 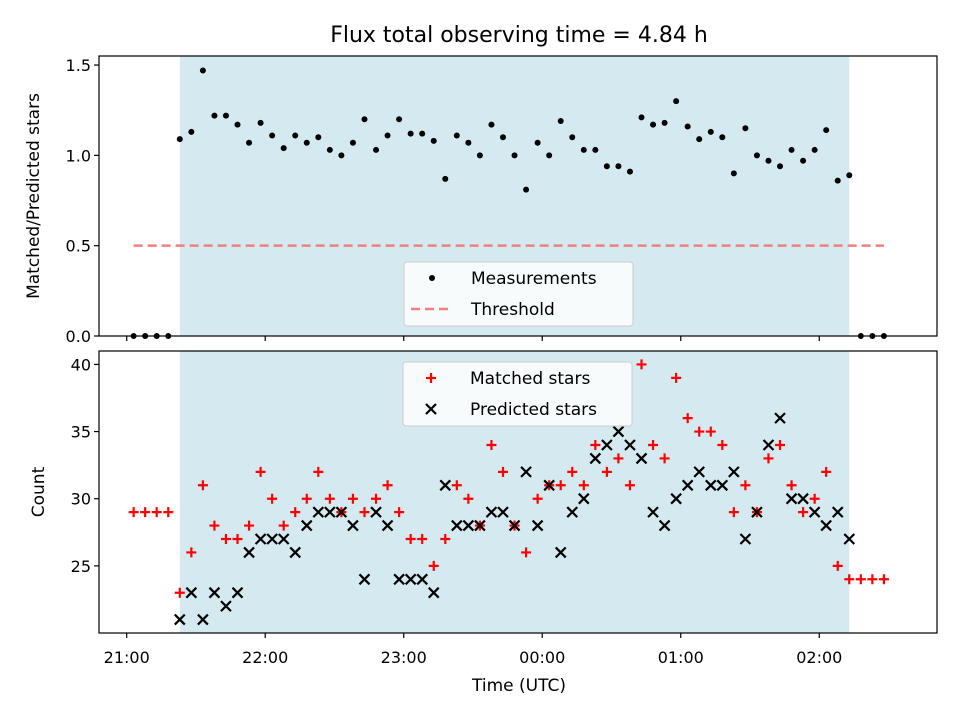 What do you see at coordinates (78, 246) in the screenshot?
I see `y-tick-label: 0.5` at bounding box center [78, 246].